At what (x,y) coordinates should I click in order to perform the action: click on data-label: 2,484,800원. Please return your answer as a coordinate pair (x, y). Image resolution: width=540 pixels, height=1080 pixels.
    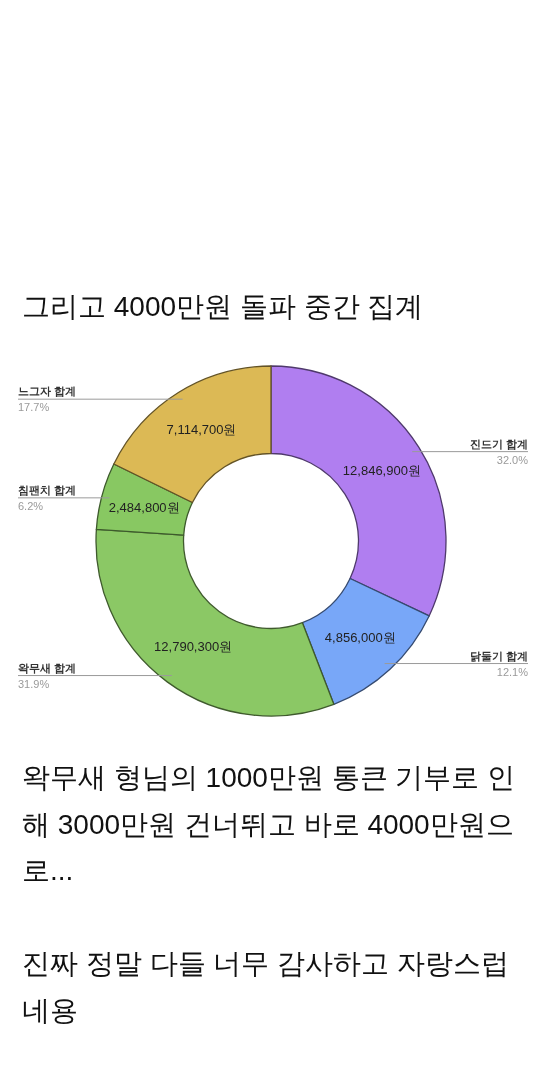
    Looking at the image, I should click on (144, 507).